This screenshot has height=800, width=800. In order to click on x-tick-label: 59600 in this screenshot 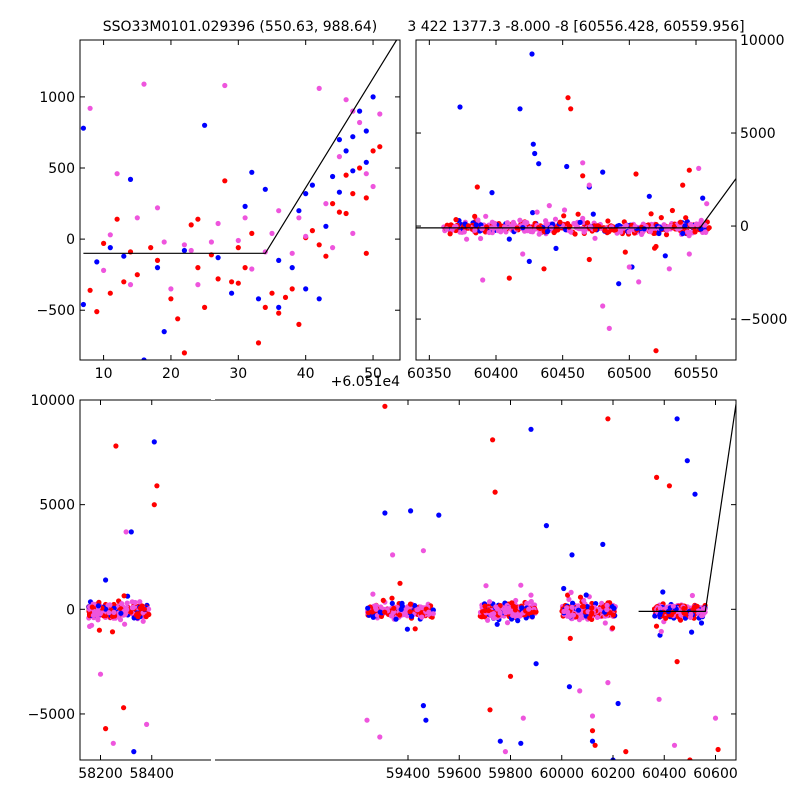, I will do `click(459, 774)`.